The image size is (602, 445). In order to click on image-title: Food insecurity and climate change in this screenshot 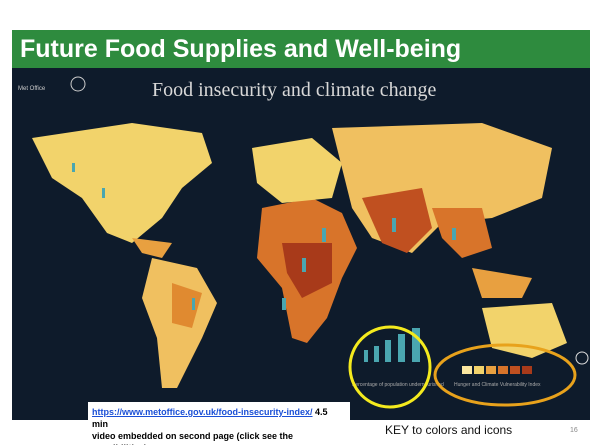, I will do `click(294, 90)`.